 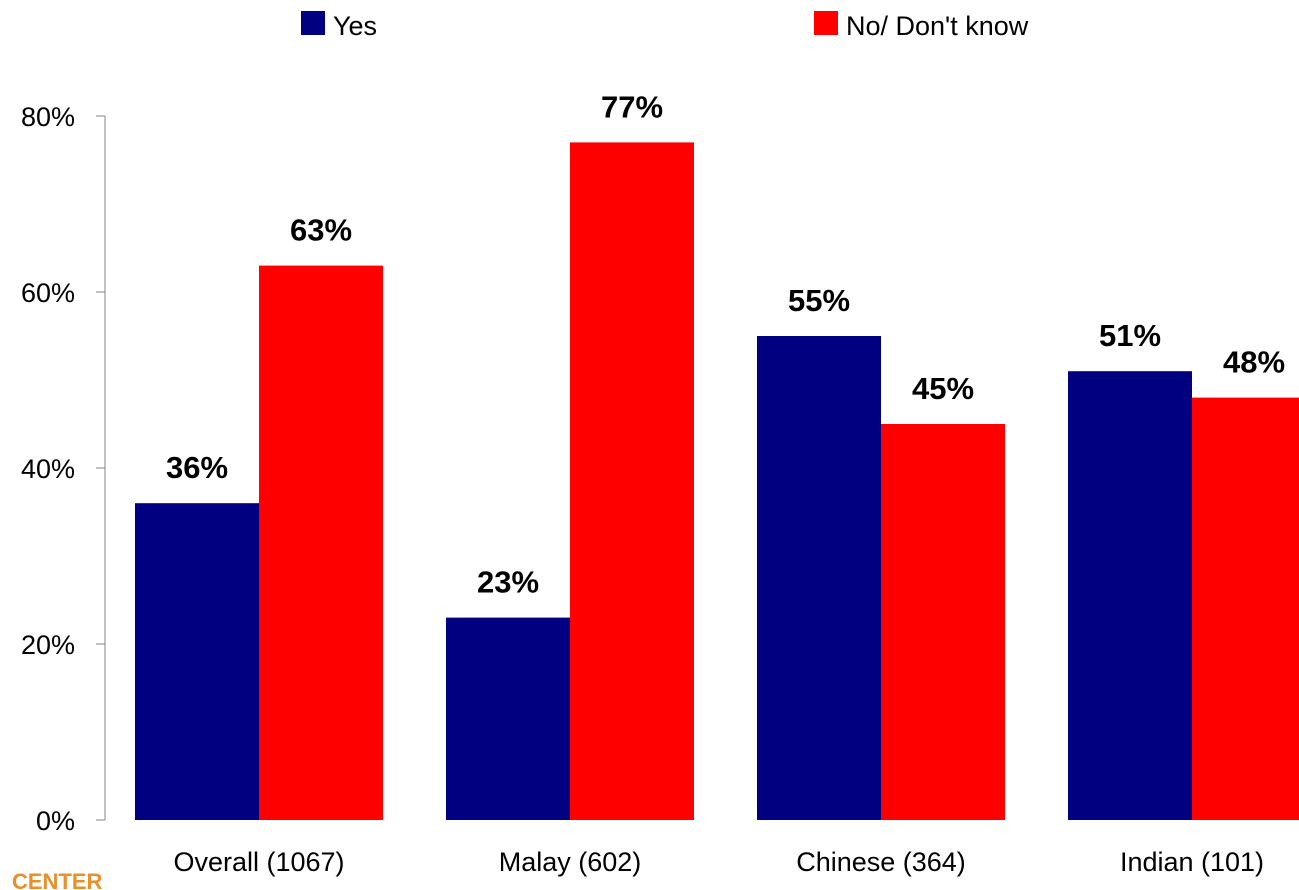 I want to click on data-label: 55%, so click(x=819, y=300).